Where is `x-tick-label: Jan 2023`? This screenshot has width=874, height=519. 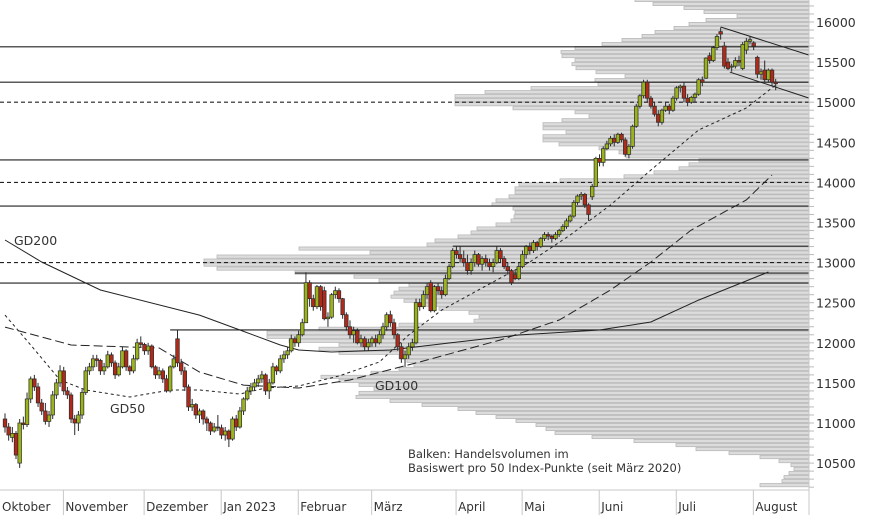 x-tick-label: Jan 2023 is located at coordinates (249, 507).